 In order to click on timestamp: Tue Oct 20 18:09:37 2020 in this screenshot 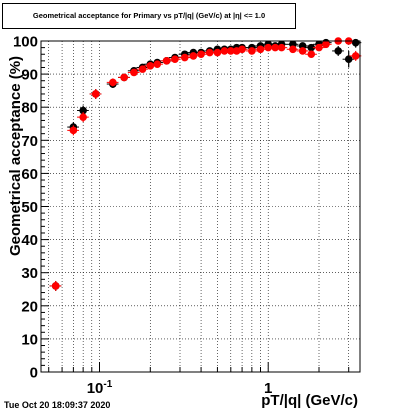, I will do `click(57, 405)`.